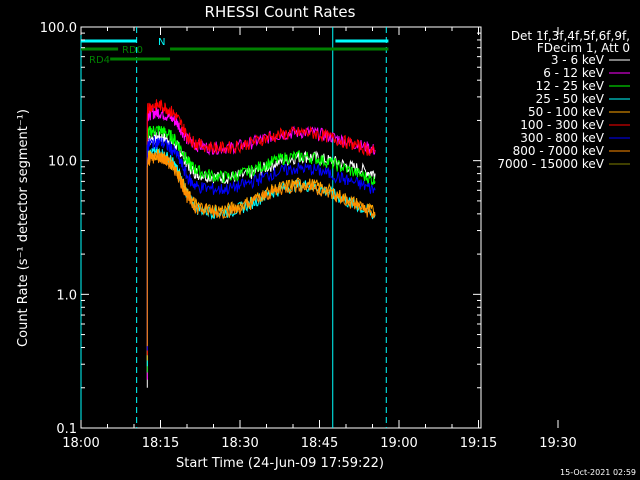  What do you see at coordinates (550, 164) in the screenshot?
I see `legend-entry-label: 7000 - 15000 keV` at bounding box center [550, 164].